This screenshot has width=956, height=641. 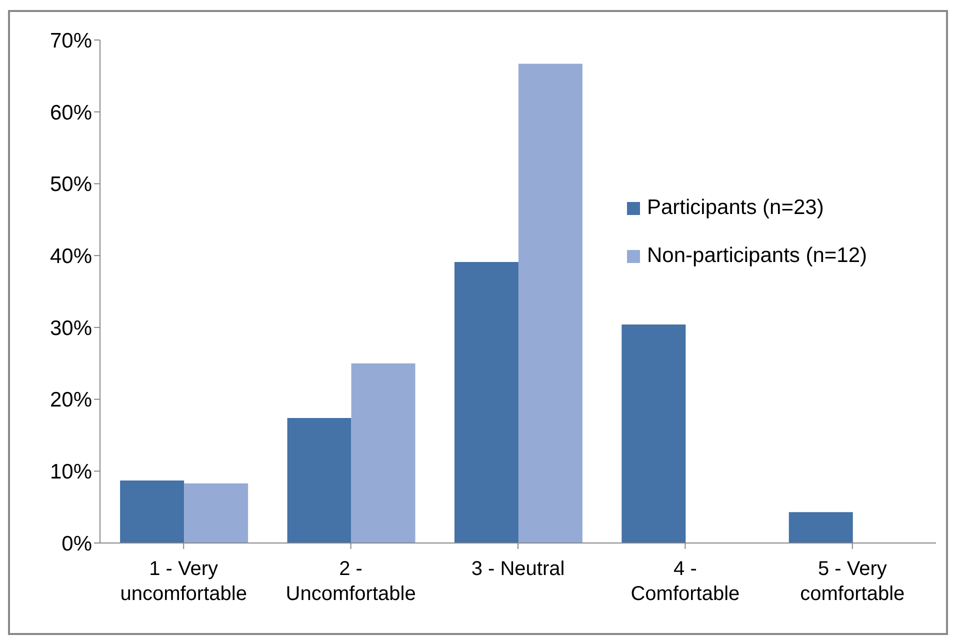 What do you see at coordinates (71, 112) in the screenshot?
I see `y-tick-label: 60%` at bounding box center [71, 112].